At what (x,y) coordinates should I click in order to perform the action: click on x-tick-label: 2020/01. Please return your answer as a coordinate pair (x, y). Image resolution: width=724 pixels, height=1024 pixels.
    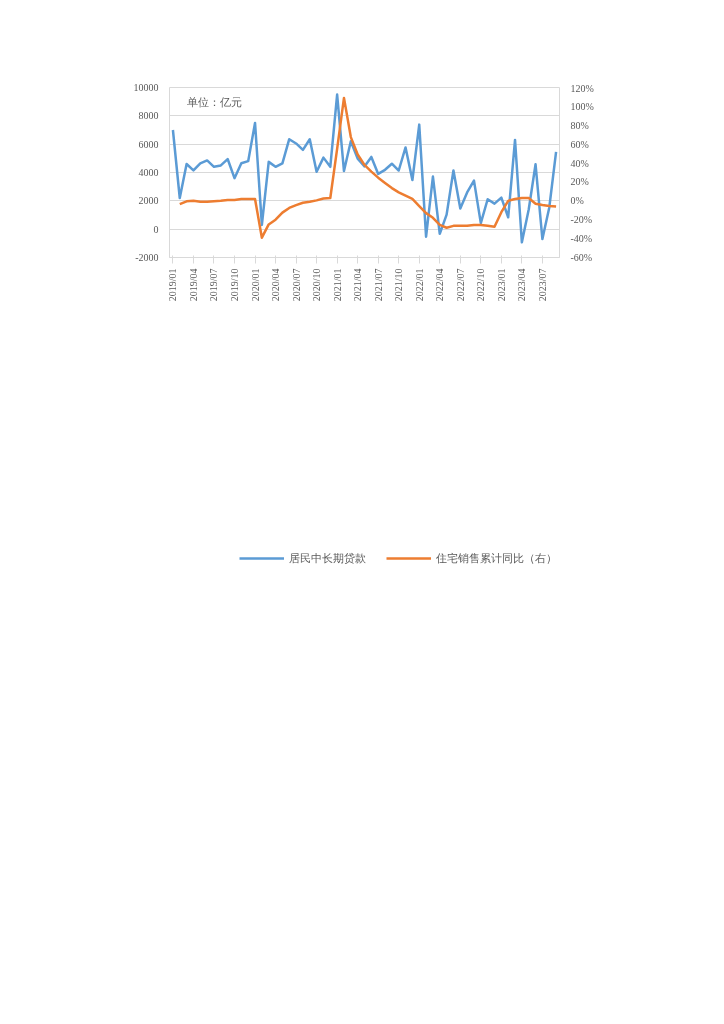
    Looking at the image, I should click on (255, 285).